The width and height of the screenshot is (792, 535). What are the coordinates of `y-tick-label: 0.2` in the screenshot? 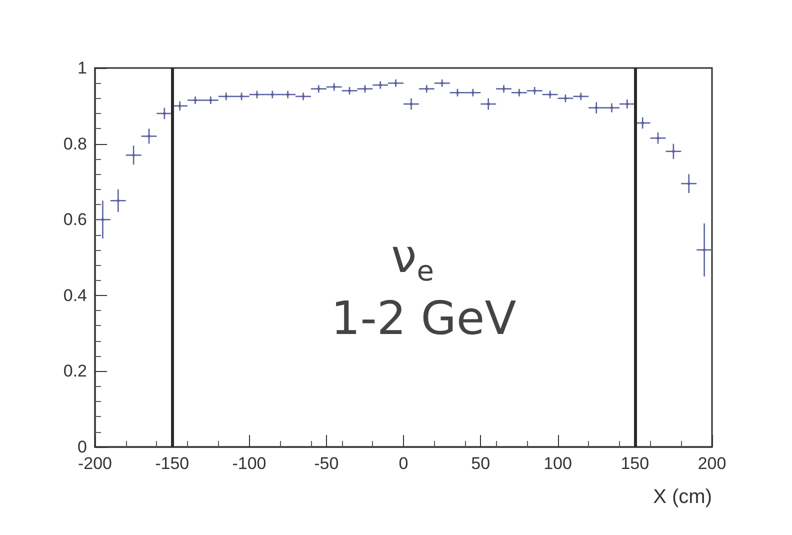 It's located at (75, 371).